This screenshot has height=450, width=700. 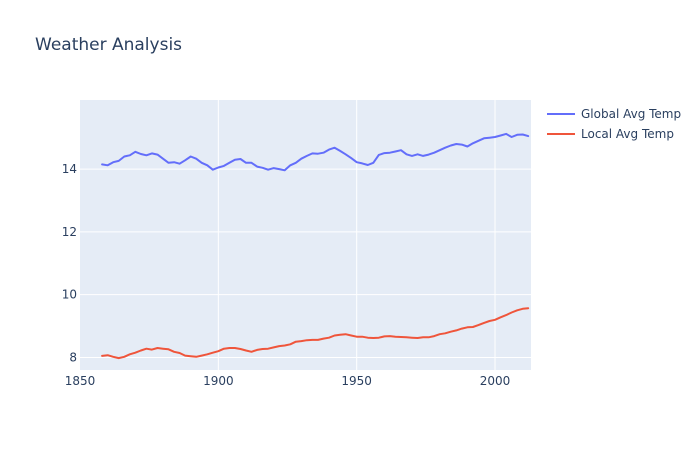 What do you see at coordinates (288, 381) in the screenshot?
I see `x-axis-ticks: 1850 1900 1950 2000` at bounding box center [288, 381].